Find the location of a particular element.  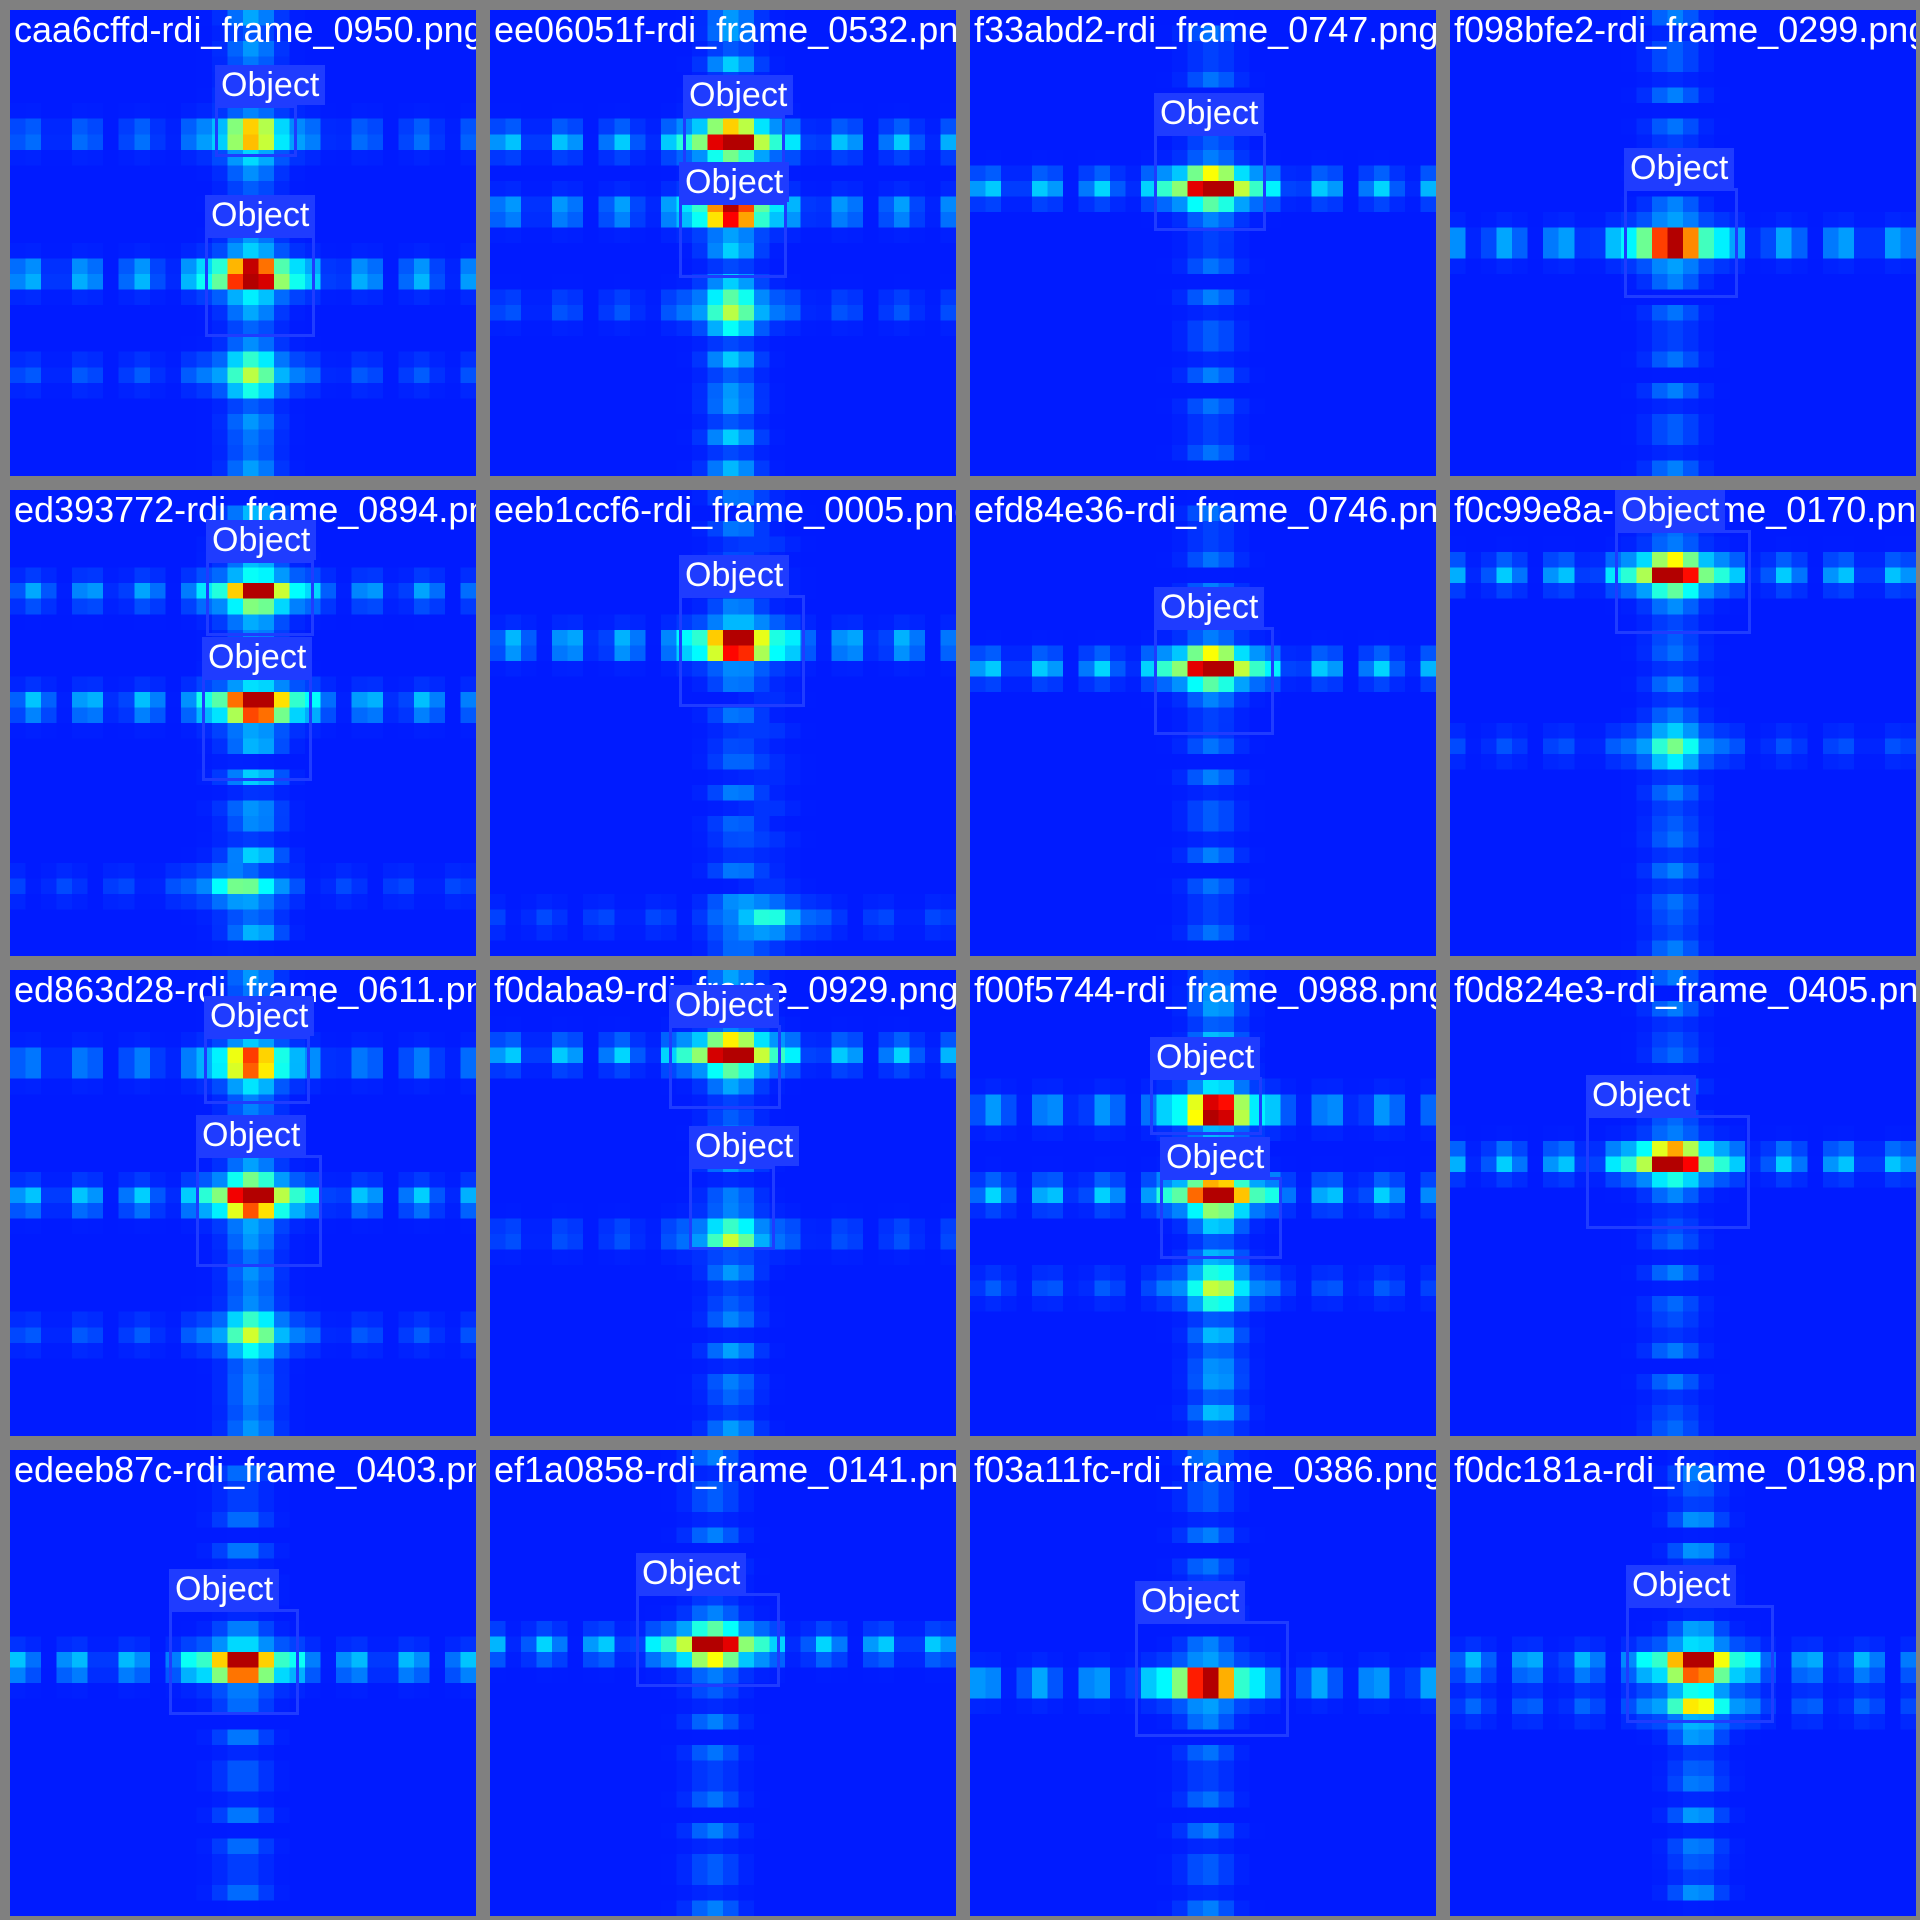

frame-filename: f0d824e3-rdi_frame_0405.png is located at coordinates (1685, 990).